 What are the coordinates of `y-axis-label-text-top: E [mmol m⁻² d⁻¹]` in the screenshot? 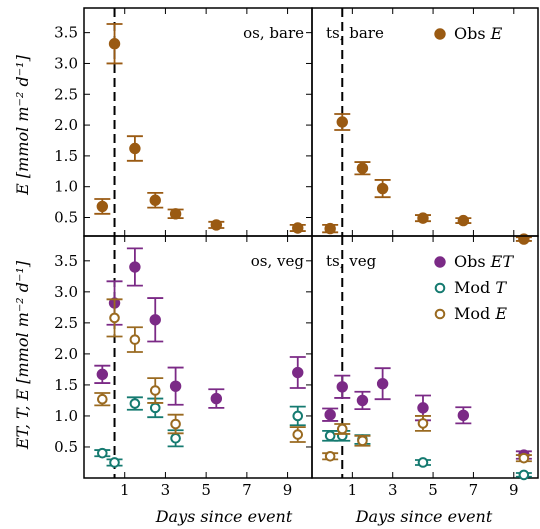 It's located at (22, 124).